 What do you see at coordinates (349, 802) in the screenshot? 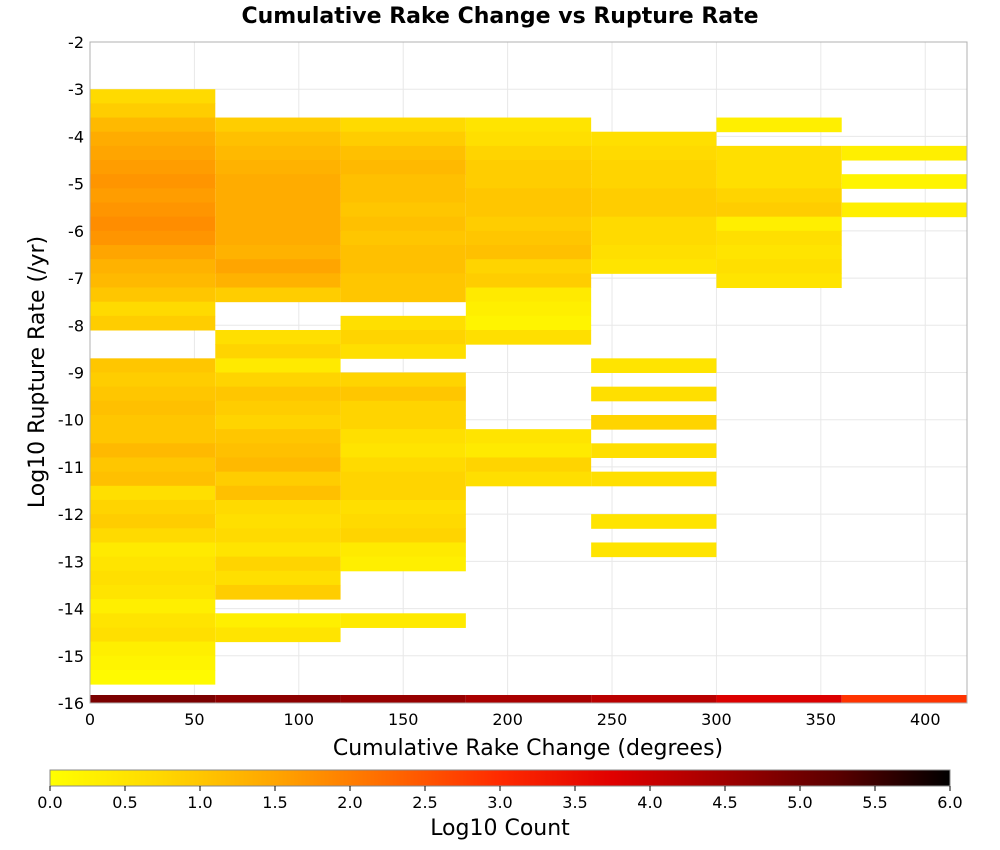
I see `colorbar-tick-label: 2.0` at bounding box center [349, 802].